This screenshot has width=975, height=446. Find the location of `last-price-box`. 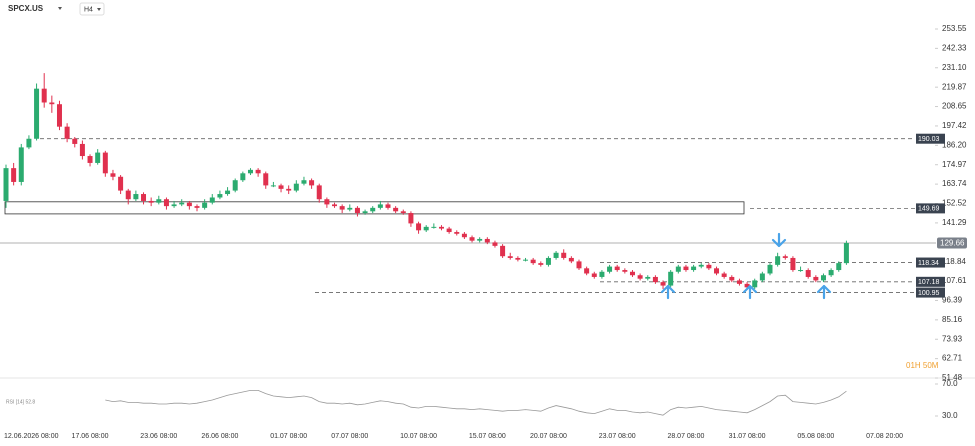

last-price-box is located at coordinates (952, 243).